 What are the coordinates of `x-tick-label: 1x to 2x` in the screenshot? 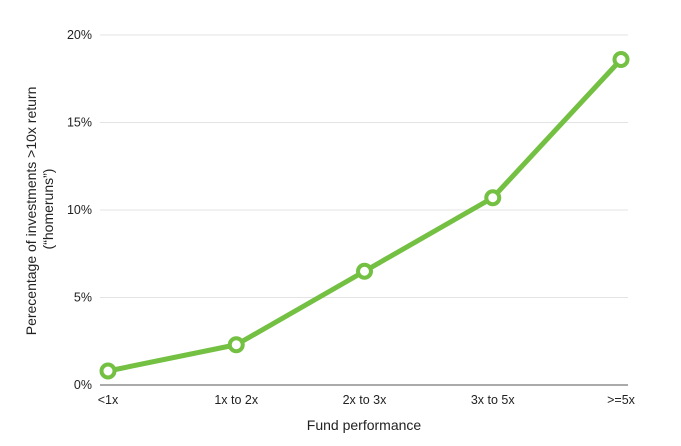 It's located at (236, 400).